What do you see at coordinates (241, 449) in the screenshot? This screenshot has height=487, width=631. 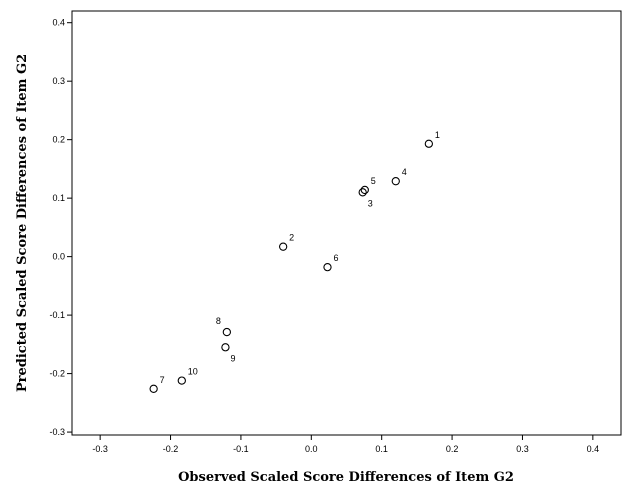 I see `x-tick-label: -0.1` at bounding box center [241, 449].